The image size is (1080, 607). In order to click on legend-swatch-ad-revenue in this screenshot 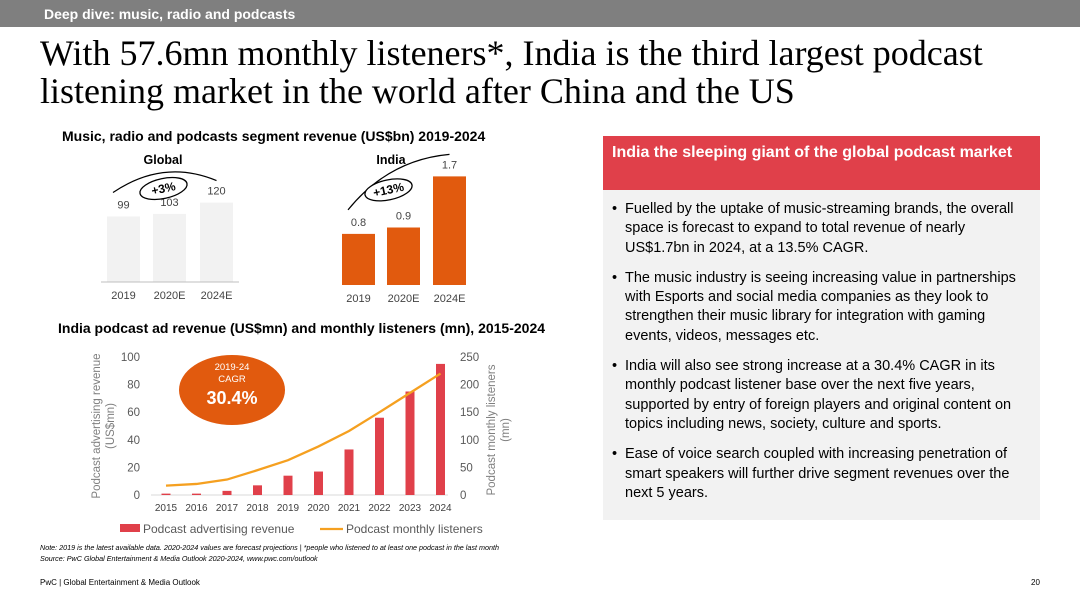, I will do `click(130, 528)`.